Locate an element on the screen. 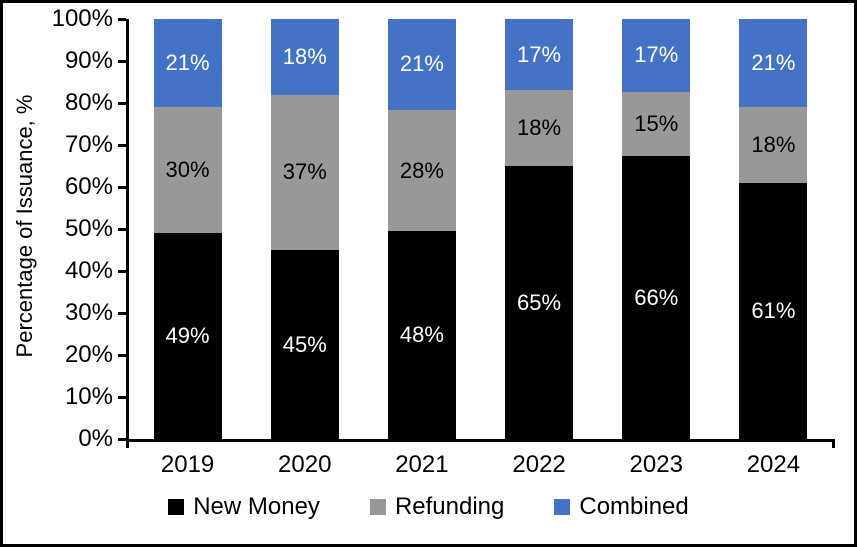 This screenshot has width=857, height=547. bar-segment-new-money: 48% is located at coordinates (421, 335).